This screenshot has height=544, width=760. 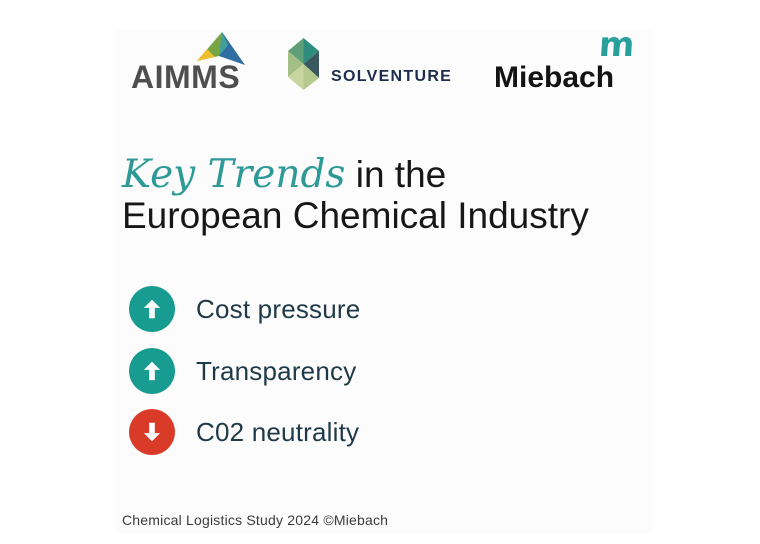 What do you see at coordinates (303, 64) in the screenshot?
I see `solventure-s-icon` at bounding box center [303, 64].